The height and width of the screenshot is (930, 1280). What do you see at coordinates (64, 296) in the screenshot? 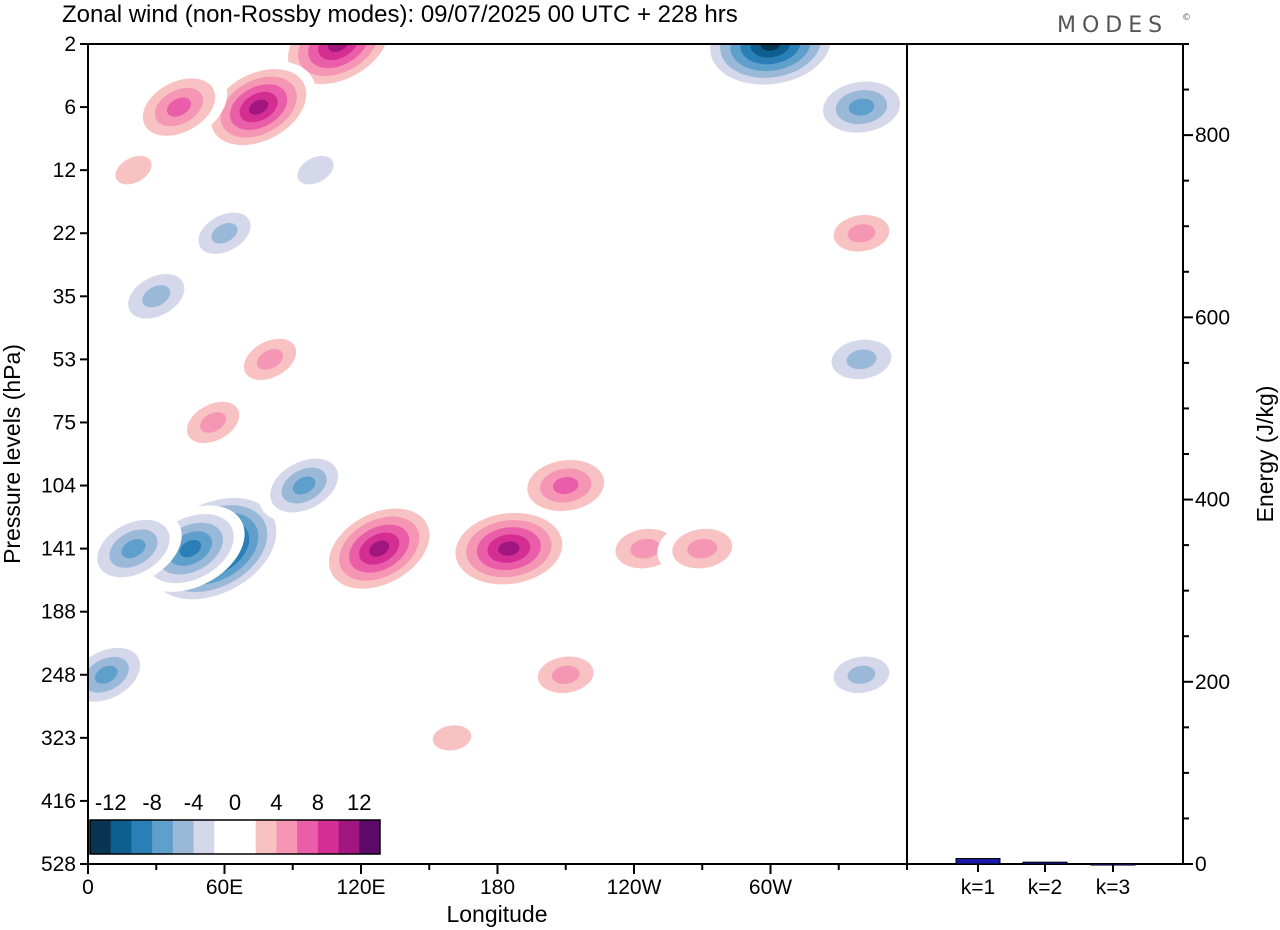
I see `y-tick-label: 35` at bounding box center [64, 296].